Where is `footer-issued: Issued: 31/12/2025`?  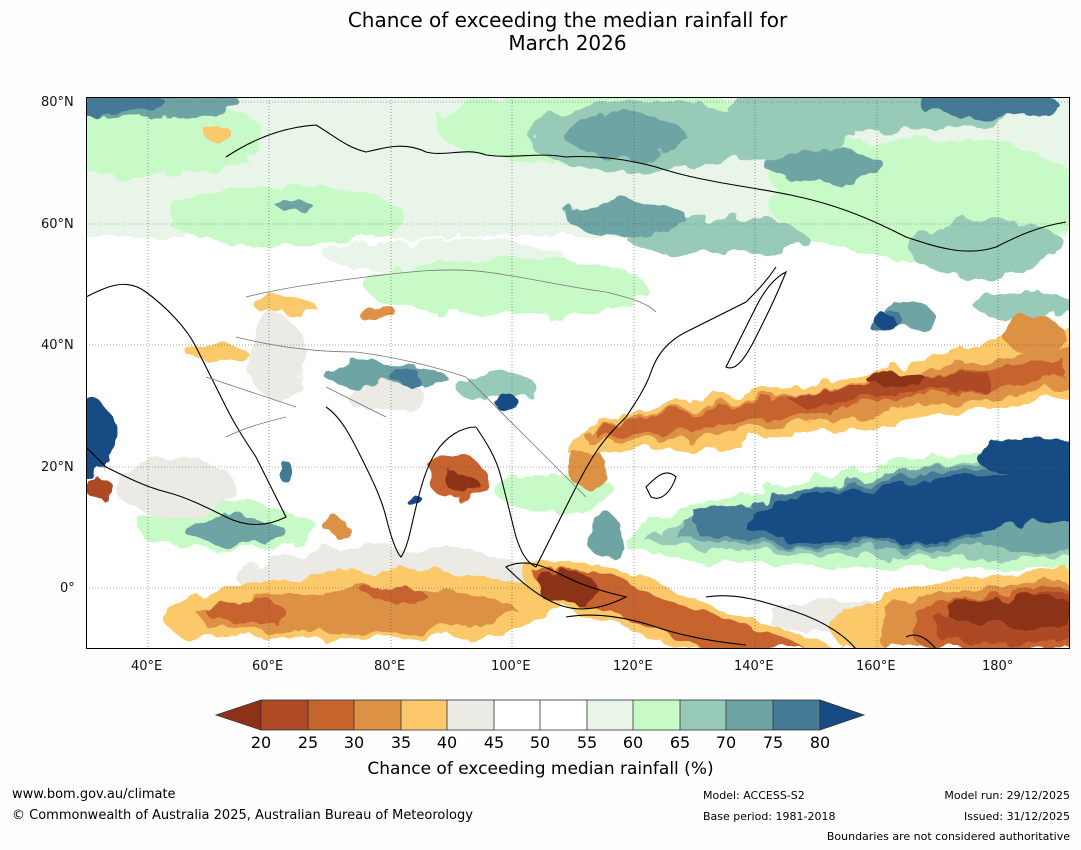
footer-issued: Issued: 31/12/2025 is located at coordinates (1016, 816).